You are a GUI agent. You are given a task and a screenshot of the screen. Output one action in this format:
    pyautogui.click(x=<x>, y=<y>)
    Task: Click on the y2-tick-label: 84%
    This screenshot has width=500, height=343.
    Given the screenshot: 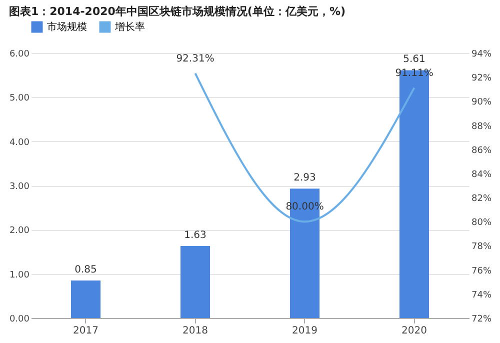 What is the action you would take?
    pyautogui.click(x=482, y=175)
    